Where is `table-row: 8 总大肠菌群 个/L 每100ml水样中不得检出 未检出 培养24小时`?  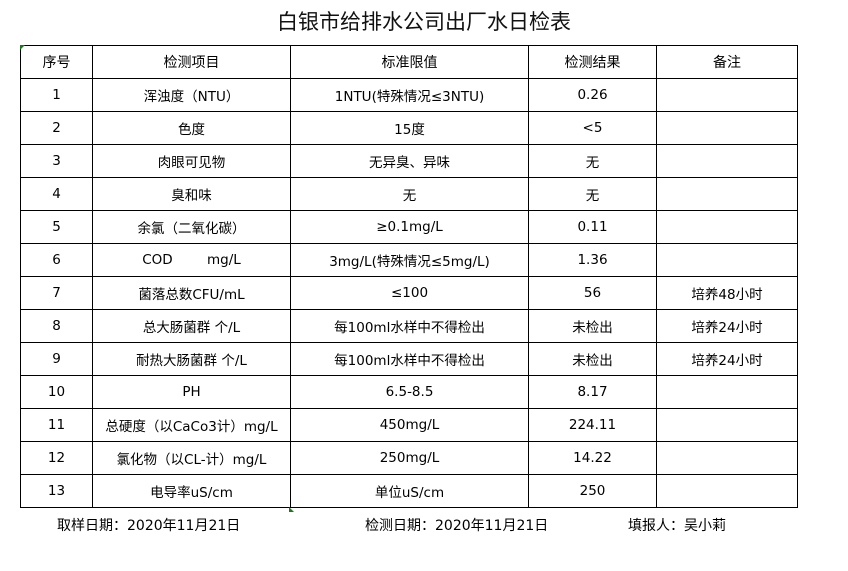
table-row: 8 总大肠菌群 个/L 每100ml水样中不得检出 未检出 培养24小时 is located at coordinates (409, 326).